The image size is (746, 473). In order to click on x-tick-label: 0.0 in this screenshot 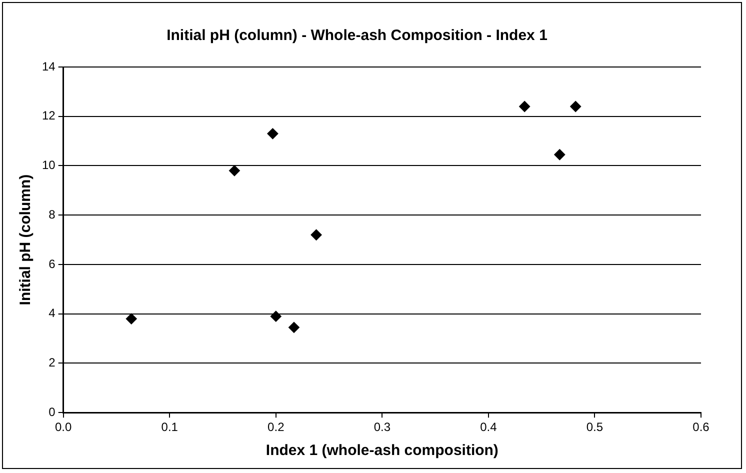, I will do `click(63, 427)`.